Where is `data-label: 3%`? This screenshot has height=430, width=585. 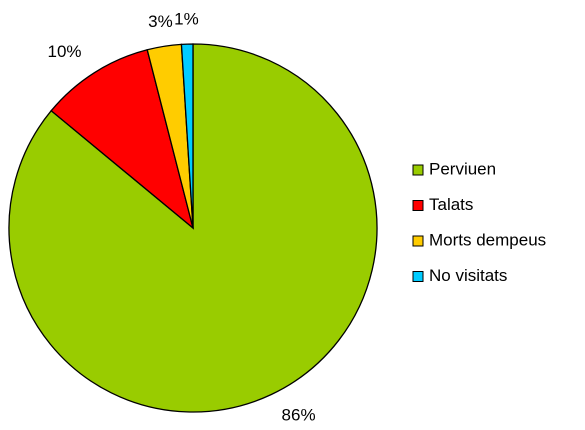 data-label: 3% is located at coordinates (160, 21).